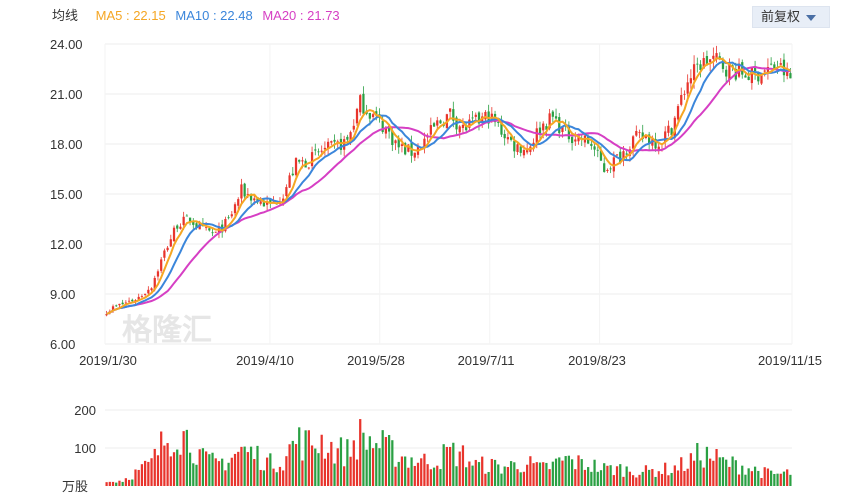 The width and height of the screenshot is (842, 502). What do you see at coordinates (85, 410) in the screenshot?
I see `volume-tick-label: 200` at bounding box center [85, 410].